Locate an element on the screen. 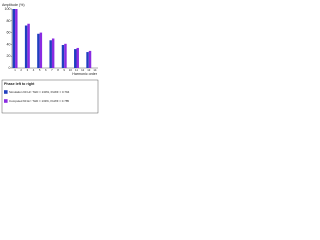 The image size is (320, 240). y-tick-label: 20 is located at coordinates (9, 56).